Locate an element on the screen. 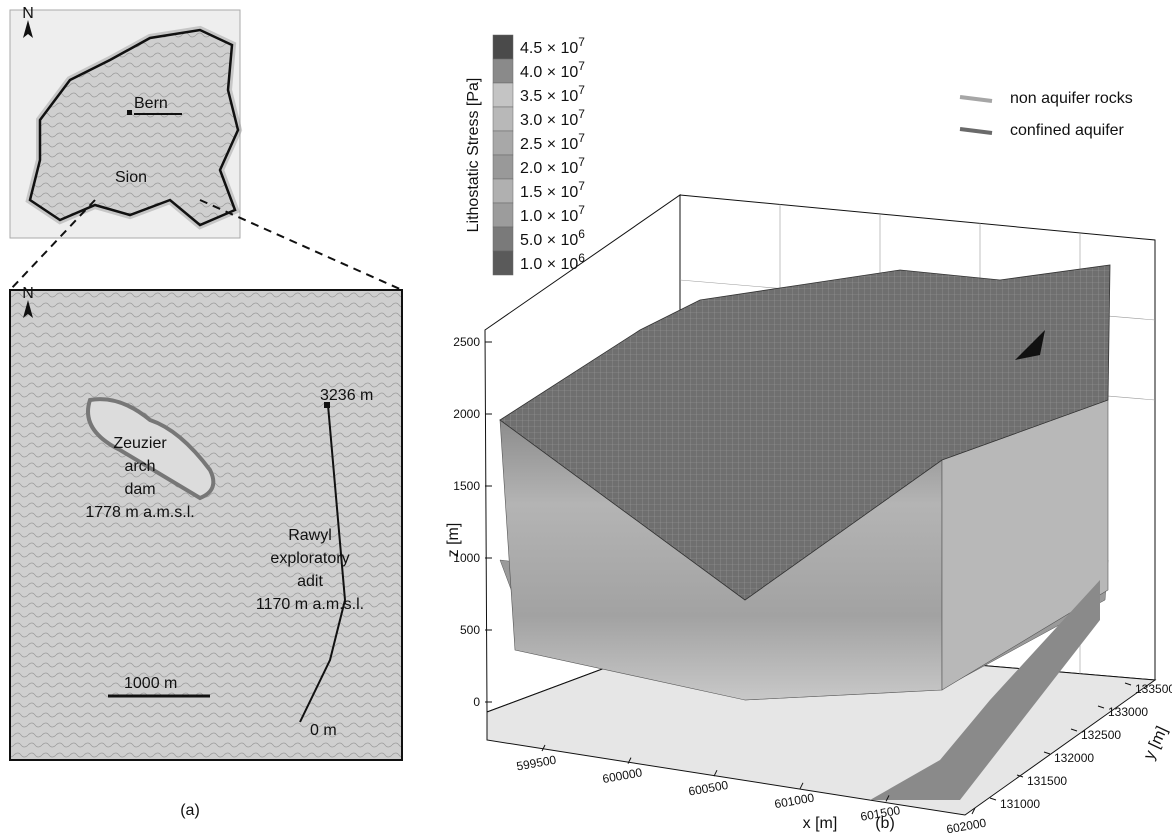 This screenshot has height=835, width=1172. x-tick-label: 601000 is located at coordinates (794, 800).